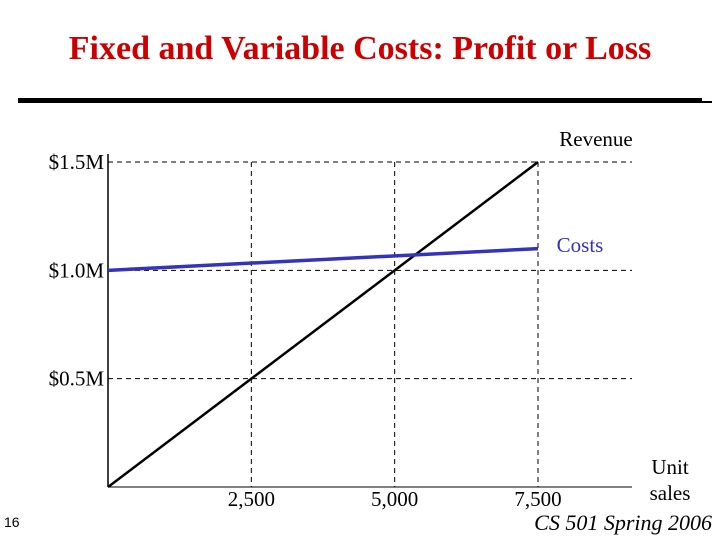  I want to click on title-divider, so click(360, 100).